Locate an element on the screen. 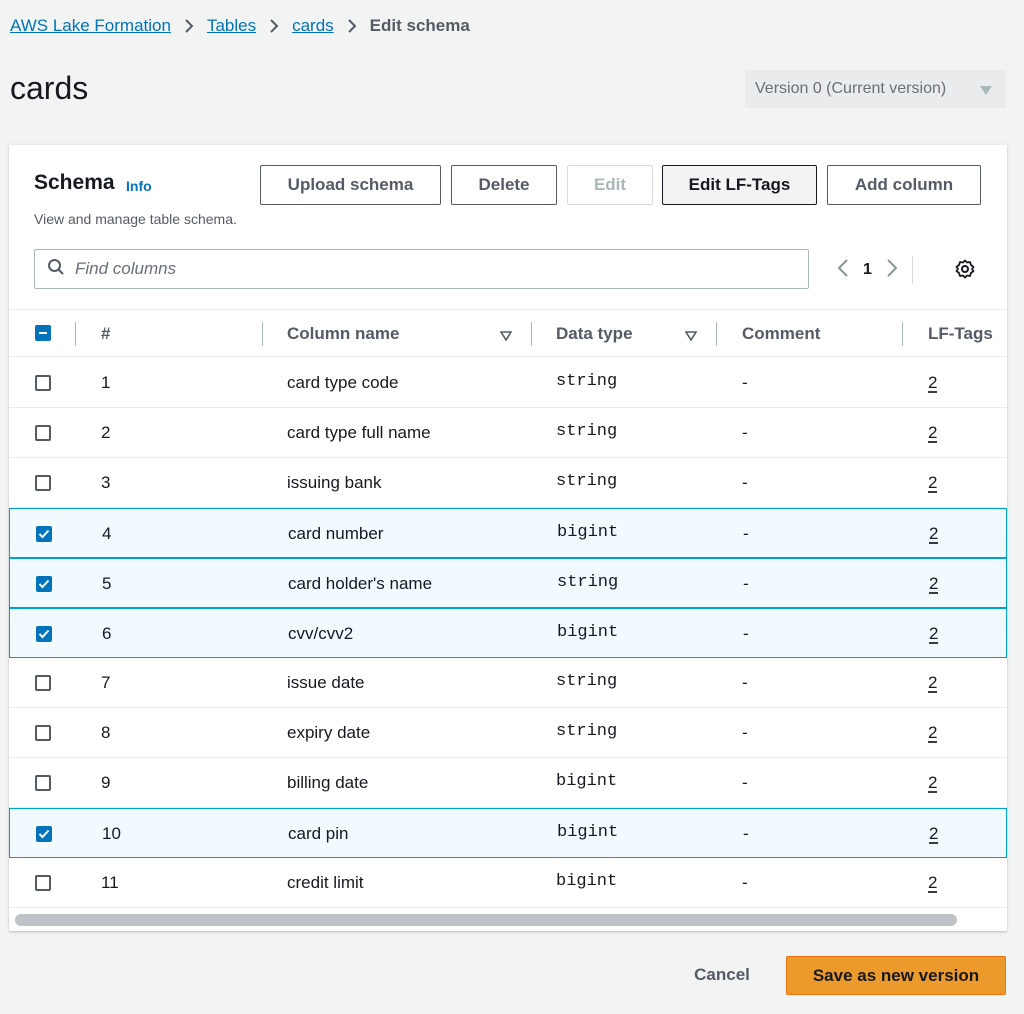 The image size is (1024, 1014). select-all-checkbox is located at coordinates (43, 333).